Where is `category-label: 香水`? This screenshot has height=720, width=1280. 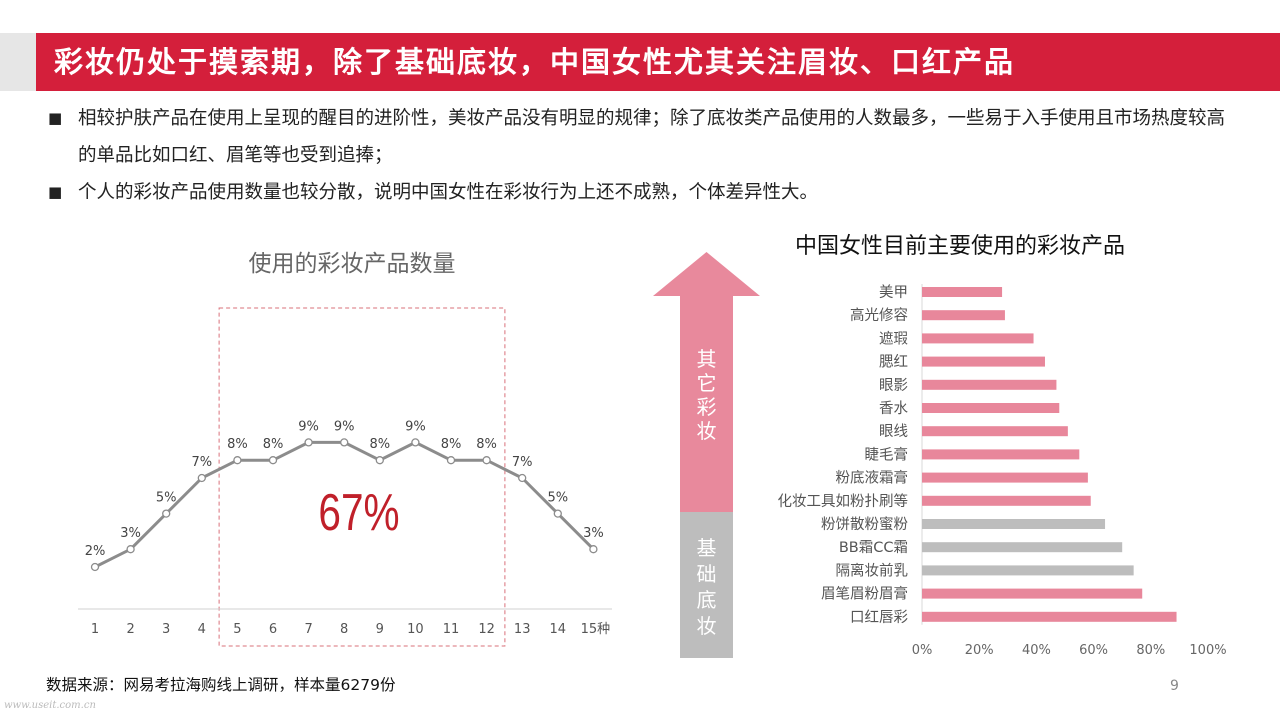 category-label: 香水 is located at coordinates (893, 408).